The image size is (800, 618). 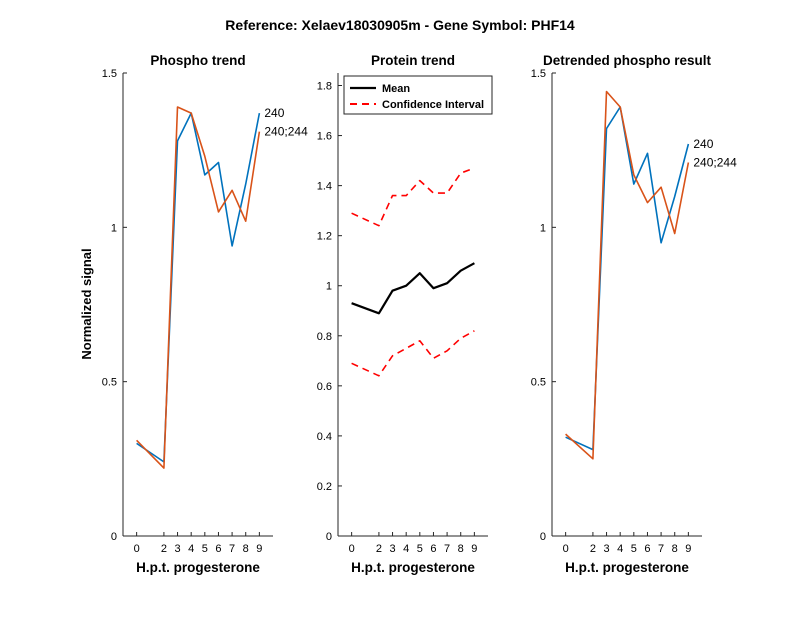 What do you see at coordinates (86, 303) in the screenshot?
I see `y-axis-label: Normalized signal` at bounding box center [86, 303].